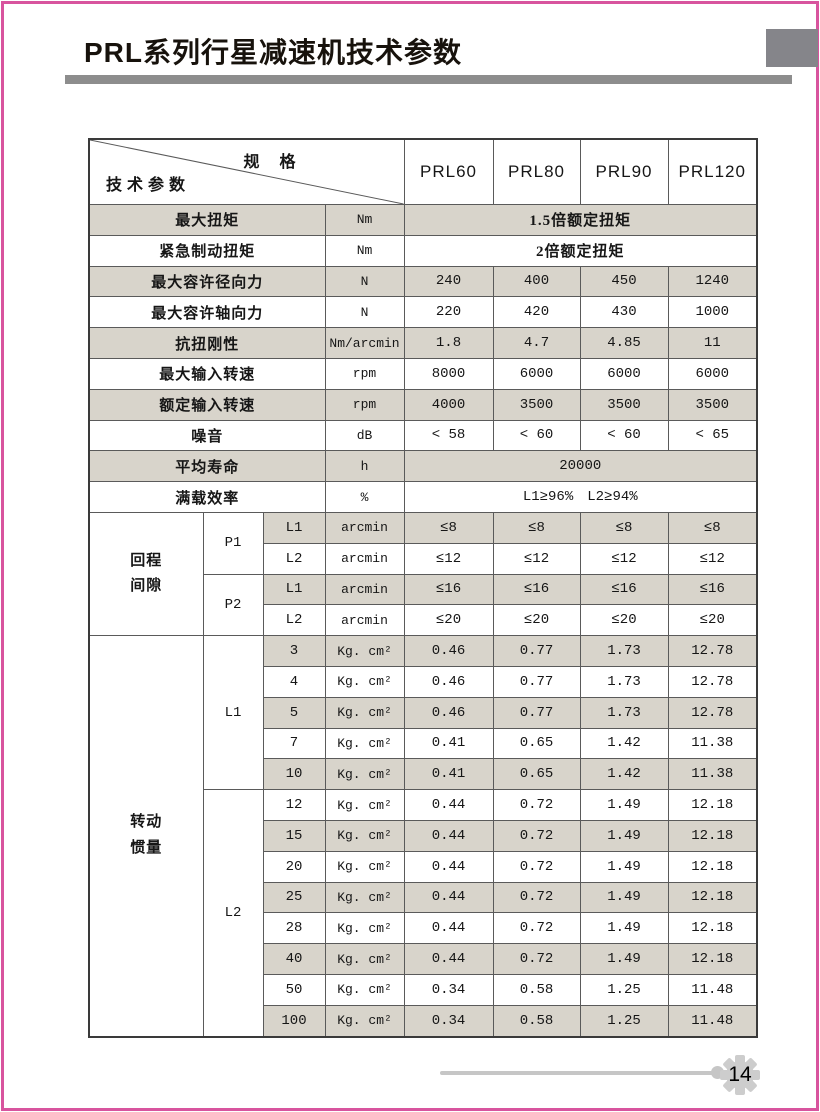  Describe the element at coordinates (294, 835) in the screenshot. I see `ratio-cell: 15` at that location.